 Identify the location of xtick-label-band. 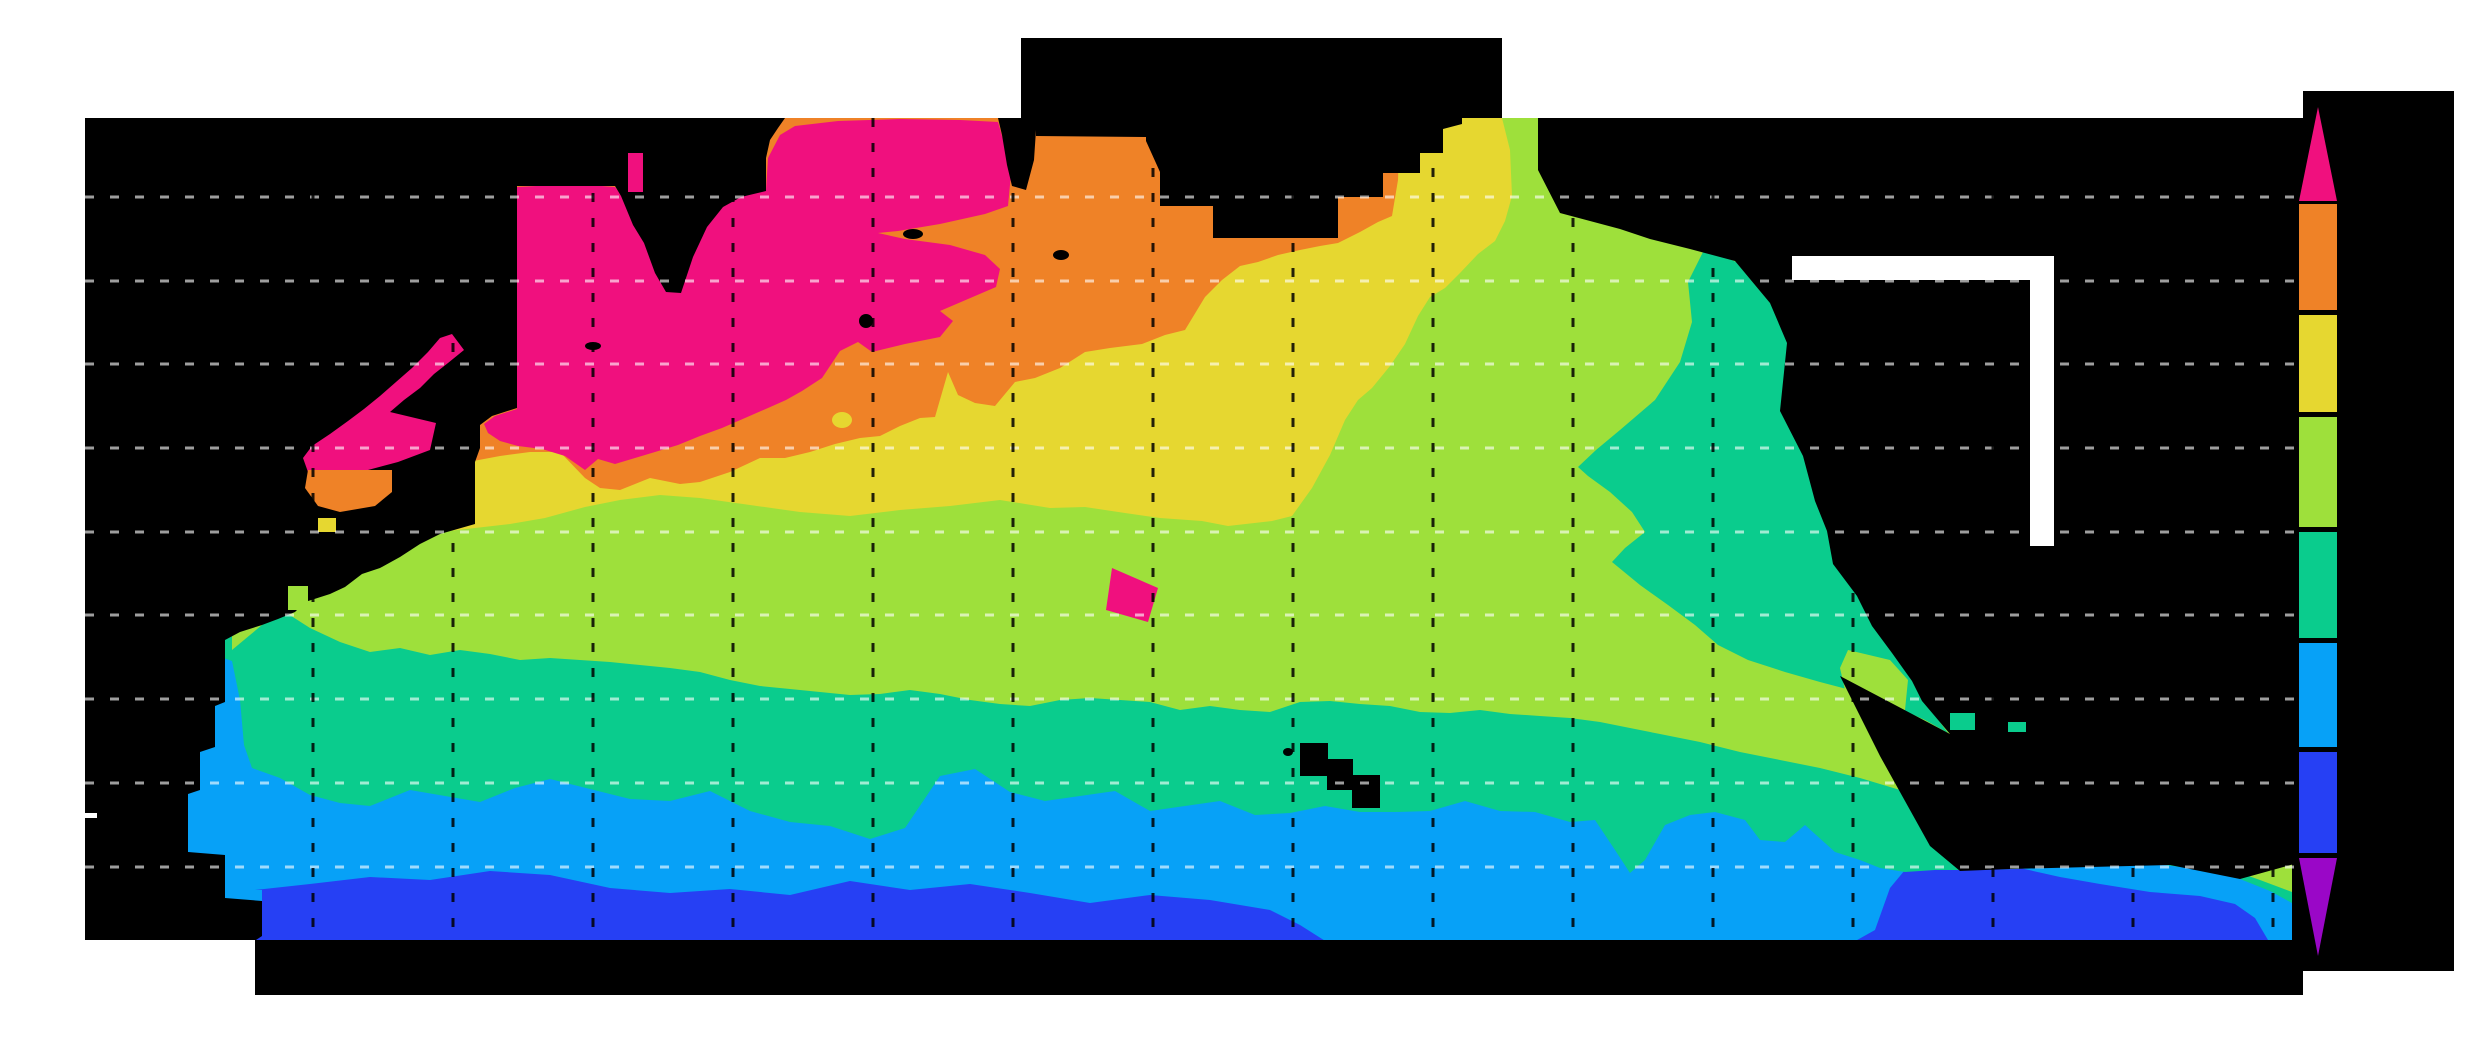
(1279, 967).